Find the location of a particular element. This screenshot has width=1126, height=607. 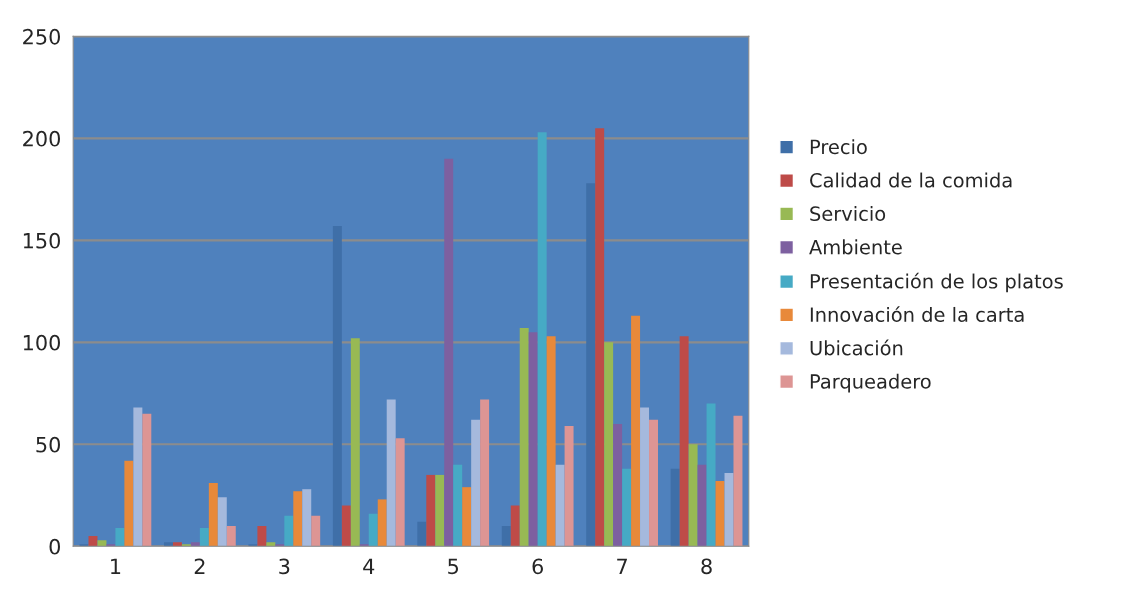

legend-label: Presentación de los platos is located at coordinates (936, 282).